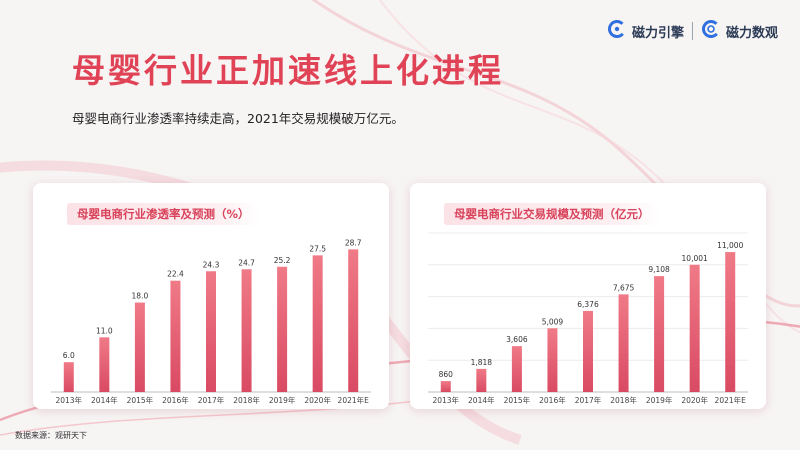 This screenshot has height=450, width=800. What do you see at coordinates (588, 304) in the screenshot?
I see `value-label: 6,376` at bounding box center [588, 304].